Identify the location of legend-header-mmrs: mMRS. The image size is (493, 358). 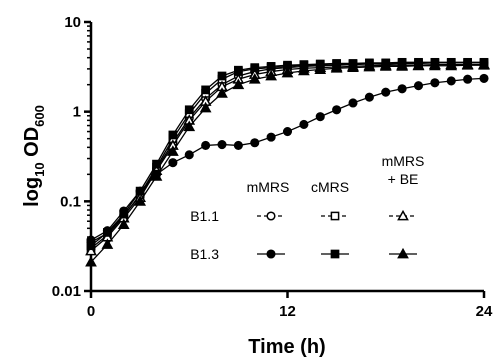
(268, 187).